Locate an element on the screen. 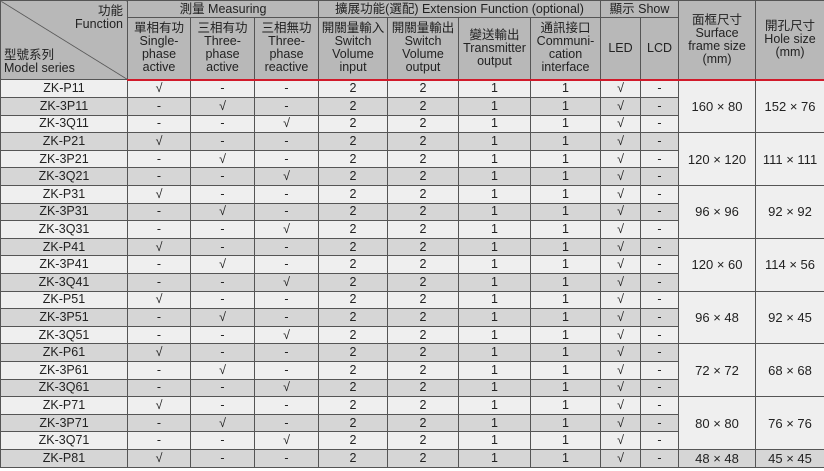 This screenshot has height=471, width=824. group-show: 顯示 Show is located at coordinates (640, 9).